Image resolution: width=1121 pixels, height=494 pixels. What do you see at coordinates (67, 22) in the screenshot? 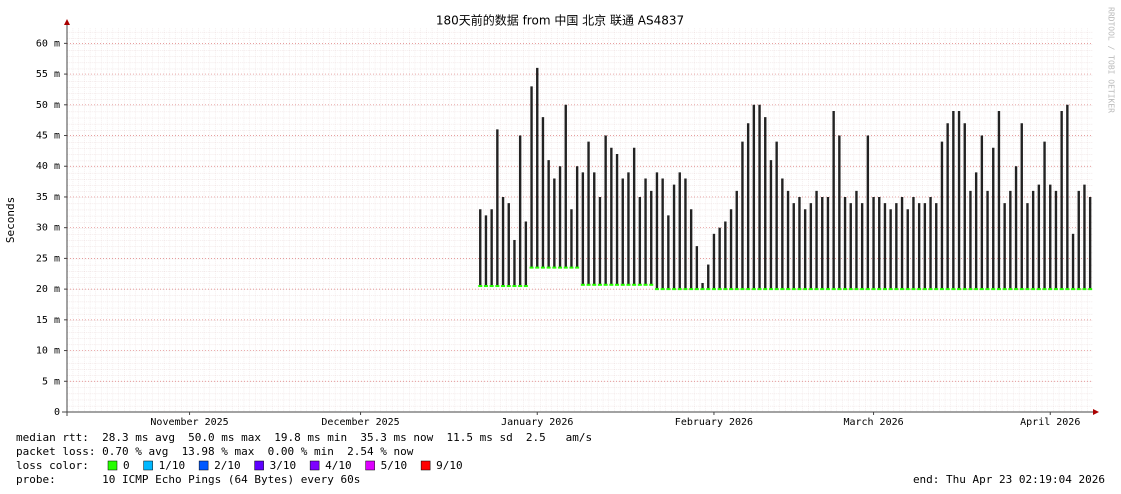
I see `y-arrow` at bounding box center [67, 22].